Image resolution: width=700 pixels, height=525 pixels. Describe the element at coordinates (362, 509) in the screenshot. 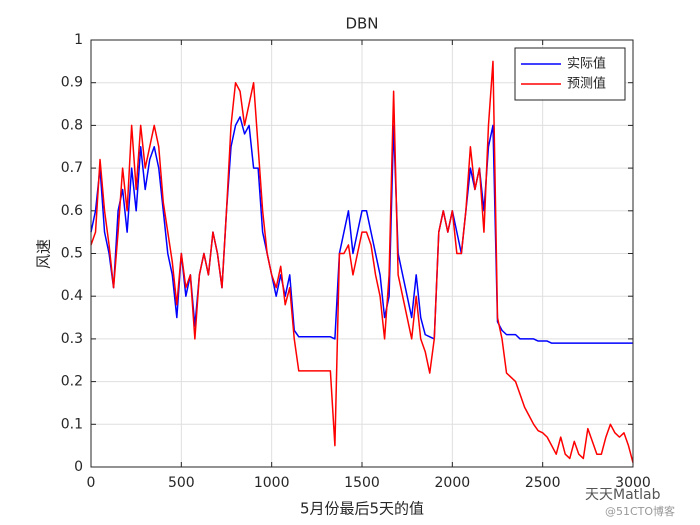

I see `x-axis-label: 5月份最后5天的值` at that location.